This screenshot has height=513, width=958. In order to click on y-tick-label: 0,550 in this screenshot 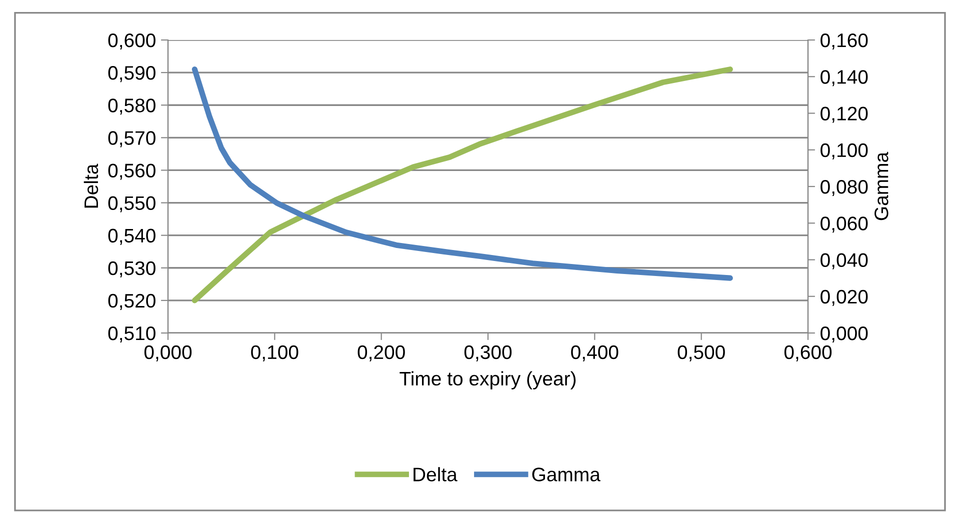, I will do `click(132, 204)`.